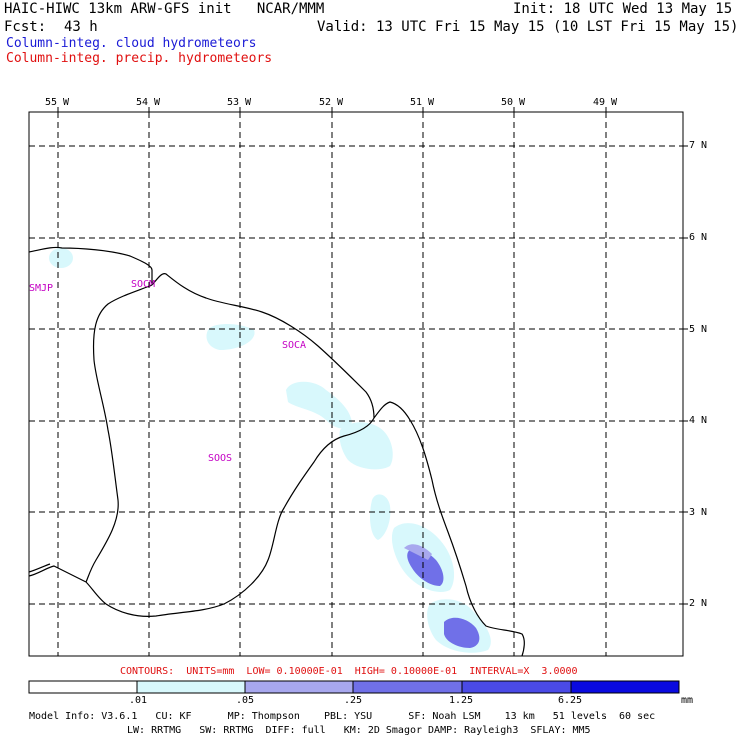 The width and height of the screenshot is (740, 740). I want to click on legend-cloud-hydrometeors: Column-integ. cloud hydrometeors, so click(131, 43).